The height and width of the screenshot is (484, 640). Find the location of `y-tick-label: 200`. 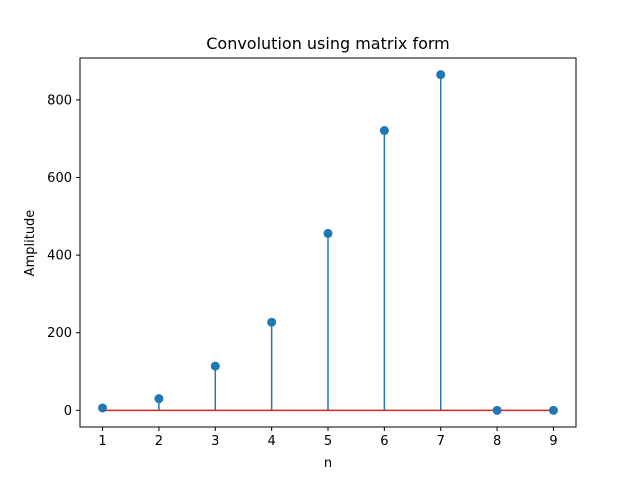

y-tick-label: 200 is located at coordinates (59, 333).